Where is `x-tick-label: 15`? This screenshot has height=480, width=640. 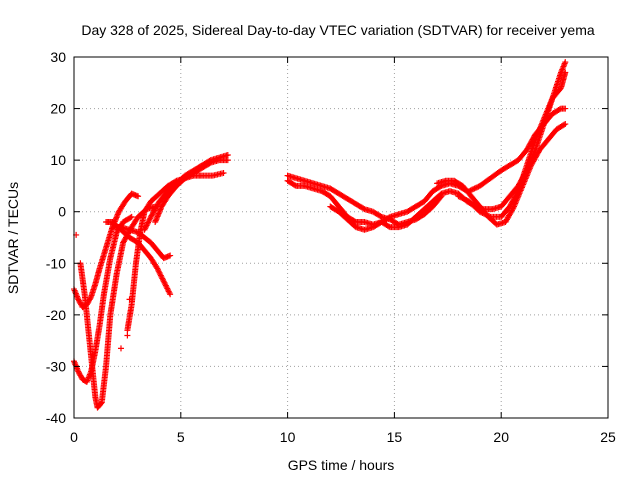 x-tick-label: 15 is located at coordinates (395, 437).